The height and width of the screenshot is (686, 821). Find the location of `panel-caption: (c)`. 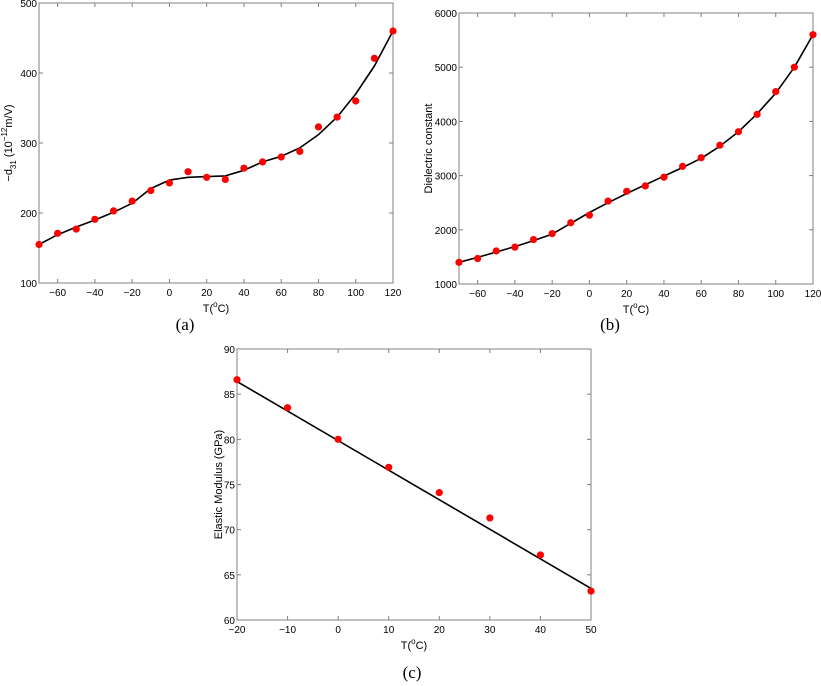

panel-caption: (c) is located at coordinates (412, 672).